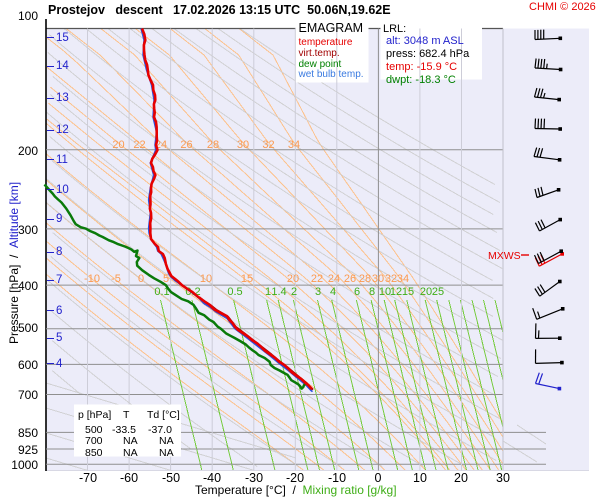 Image resolution: width=600 pixels, height=500 pixels. Describe the element at coordinates (116, 279) in the screenshot. I see `svg-text: -5` at that location.